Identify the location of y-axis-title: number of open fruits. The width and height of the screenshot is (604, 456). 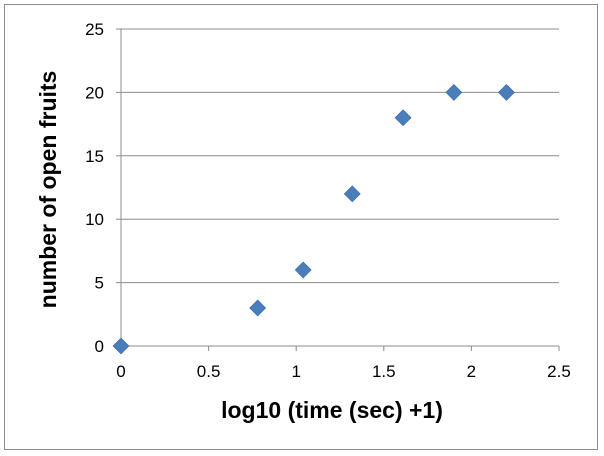
(48, 190).